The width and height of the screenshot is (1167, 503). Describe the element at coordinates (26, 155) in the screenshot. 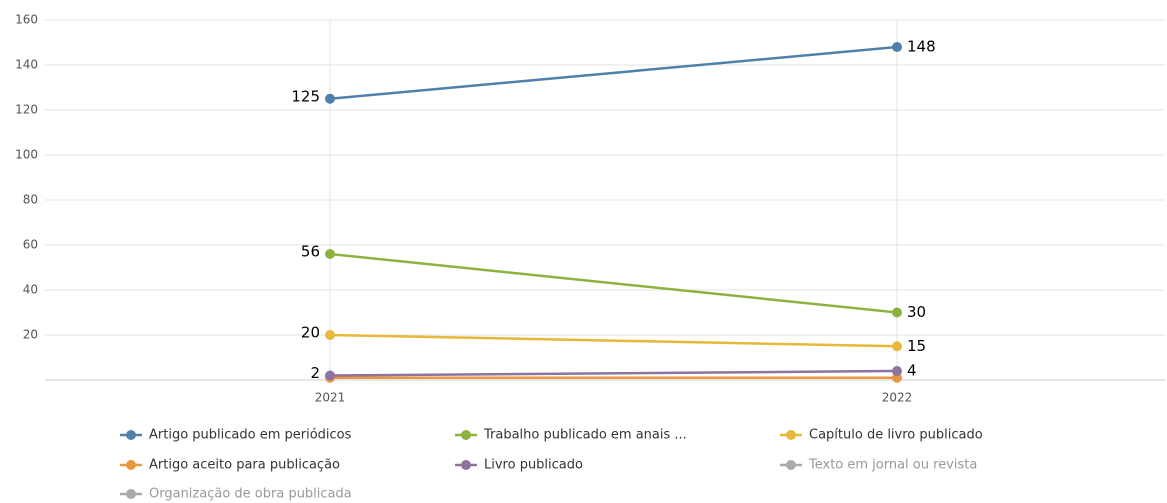

I see `y-tick-label: 100` at that location.